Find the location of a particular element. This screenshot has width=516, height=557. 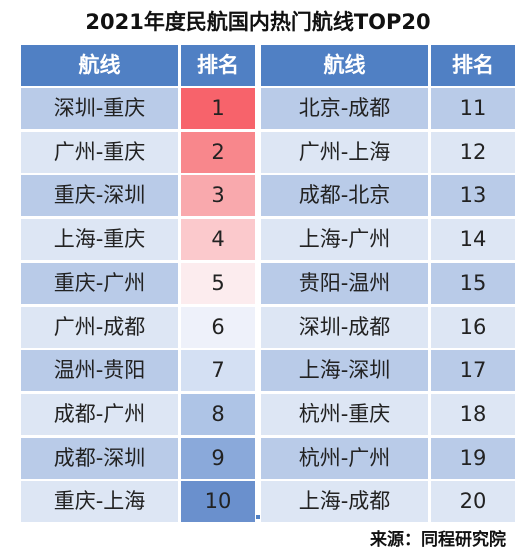

route-cell: 成都-广州 is located at coordinates (99, 414).